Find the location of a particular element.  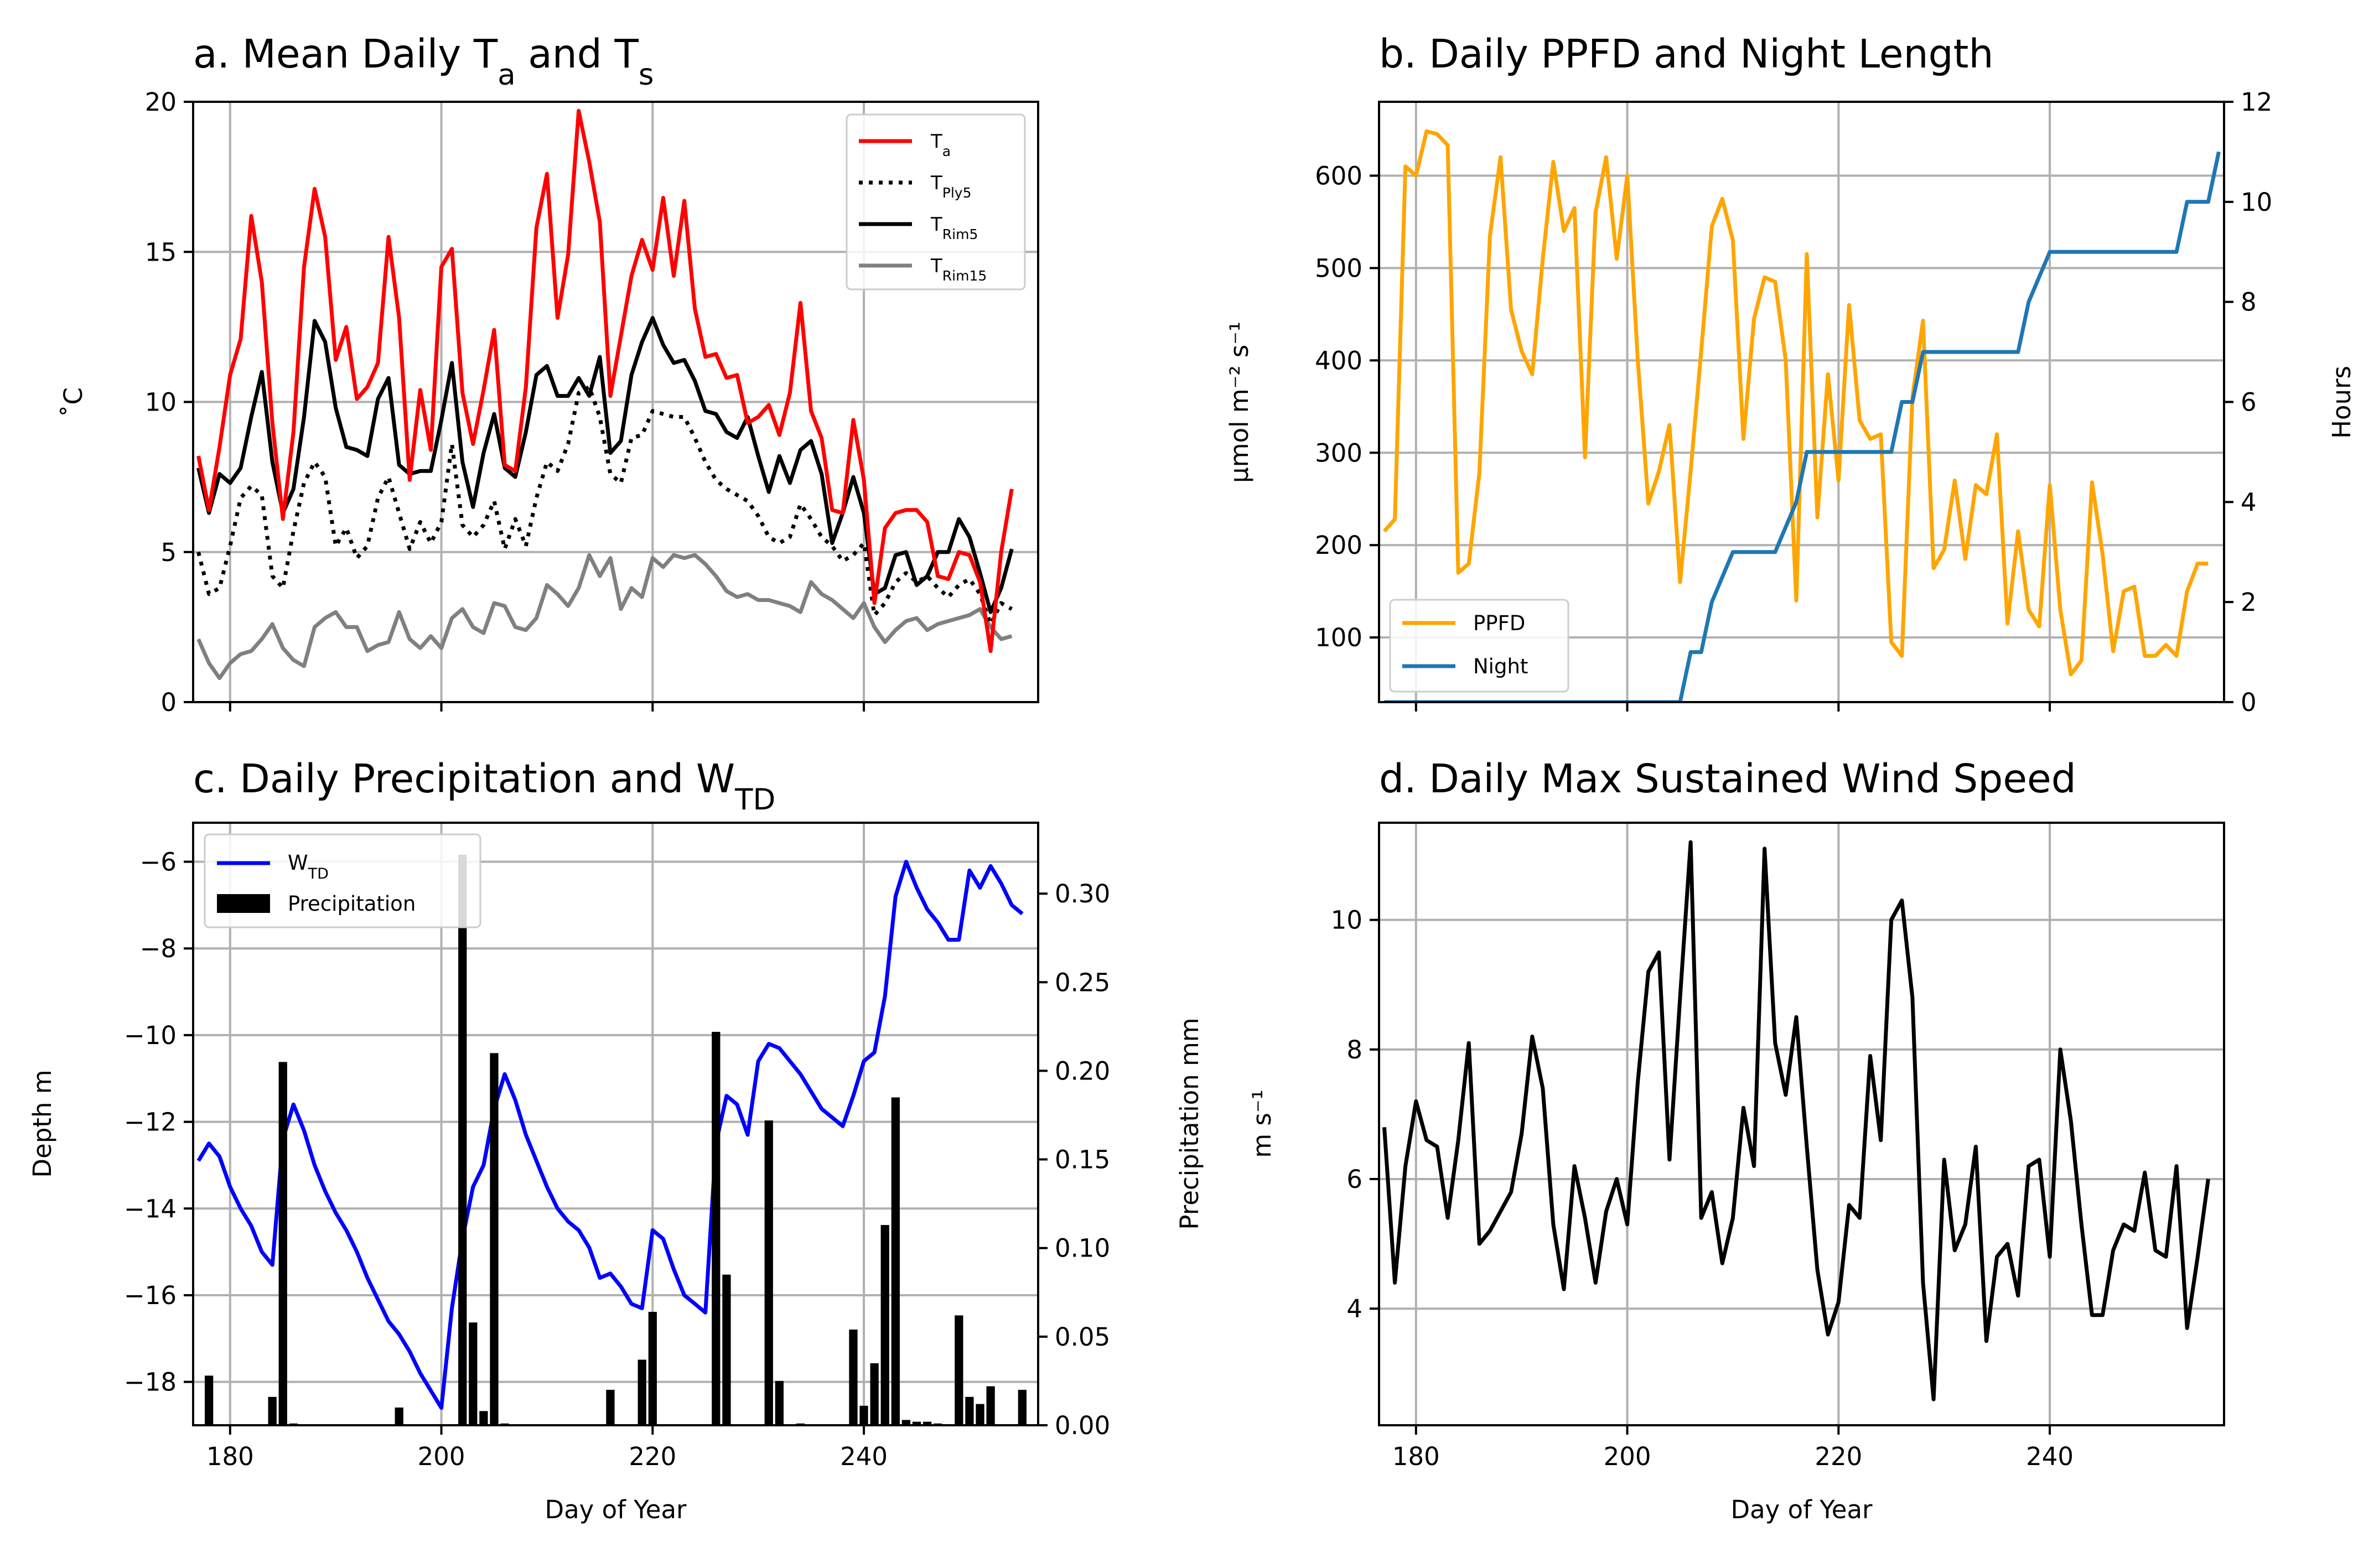

a-ylabel: ˚C is located at coordinates (73, 402).